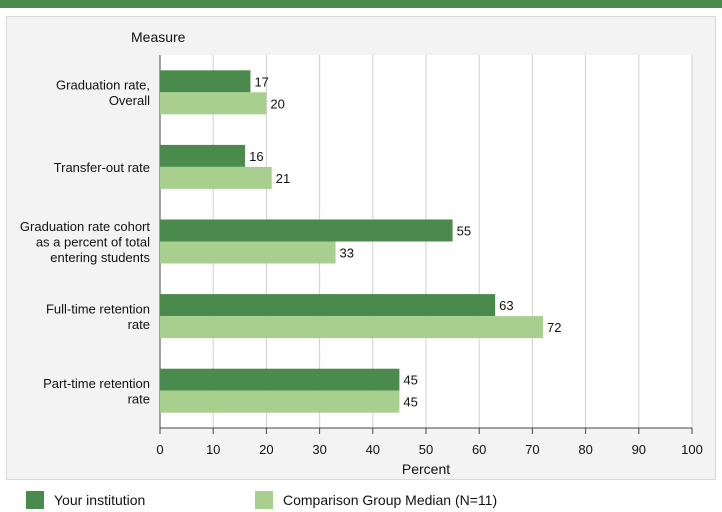 Image resolution: width=722 pixels, height=512 pixels. Describe the element at coordinates (100, 257) in the screenshot. I see `category-label-line: entering students` at that location.